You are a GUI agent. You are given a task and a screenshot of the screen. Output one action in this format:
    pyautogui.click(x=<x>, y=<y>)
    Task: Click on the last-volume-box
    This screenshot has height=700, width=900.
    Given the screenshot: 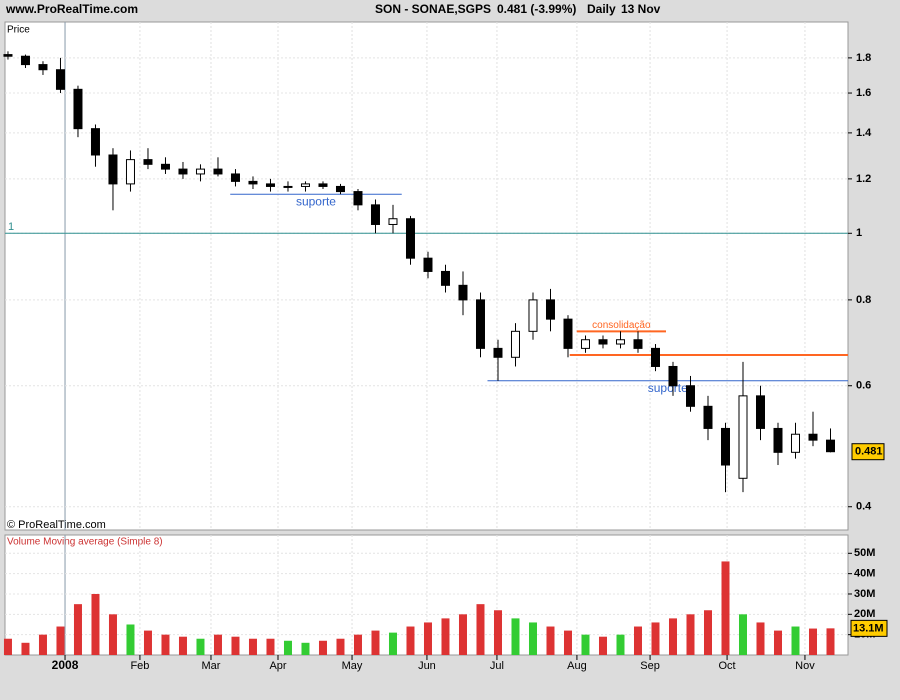 What is the action you would take?
    pyautogui.click(x=869, y=628)
    